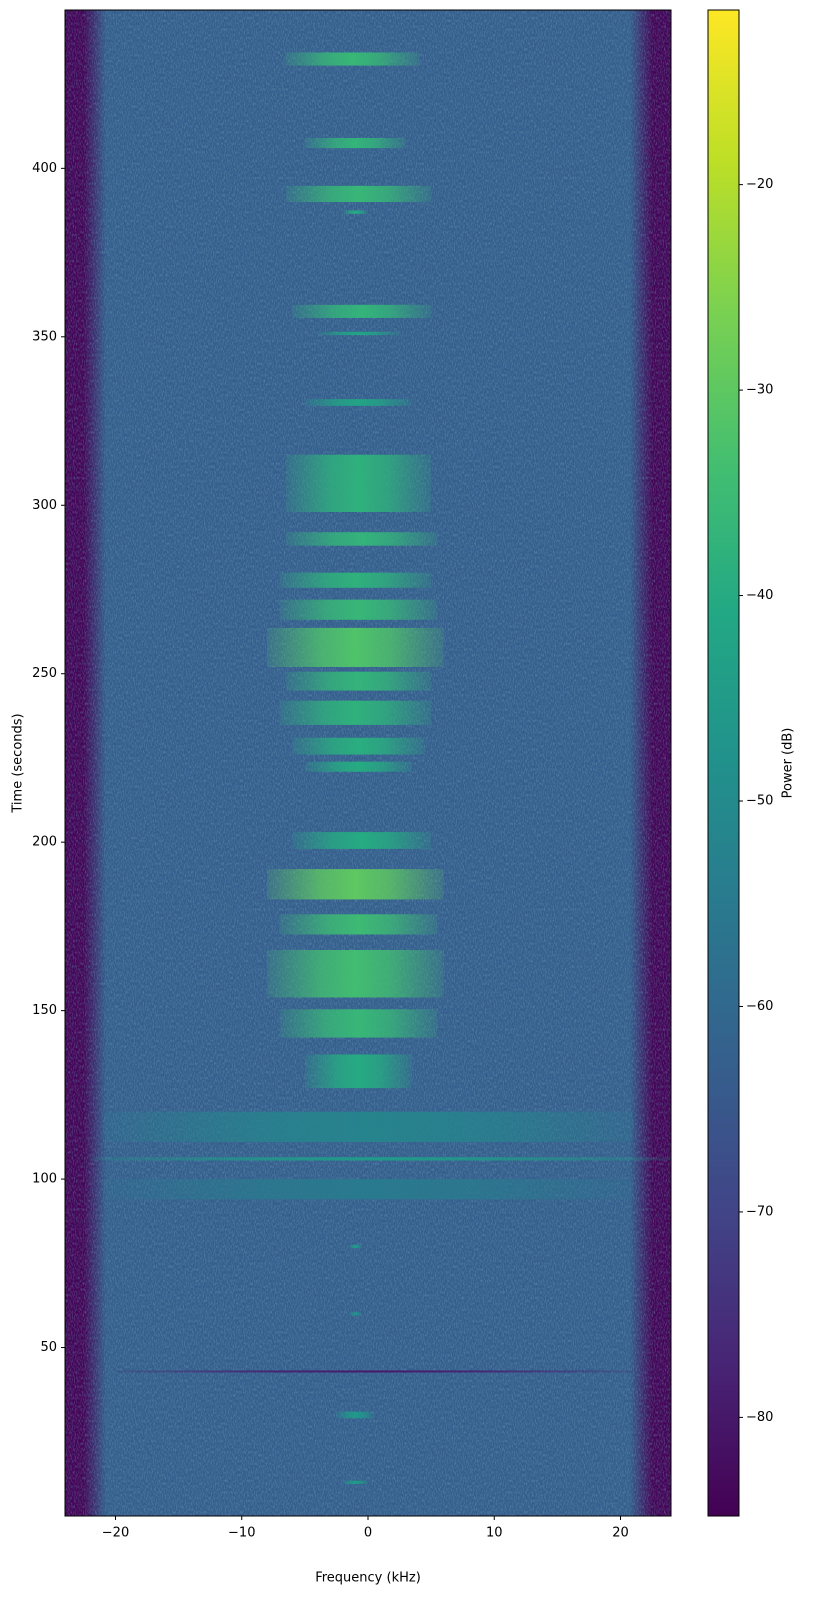 Image resolution: width=823 pixels, height=1607 pixels. Describe the element at coordinates (44, 1010) in the screenshot. I see `y-tick-label: 150` at that location.